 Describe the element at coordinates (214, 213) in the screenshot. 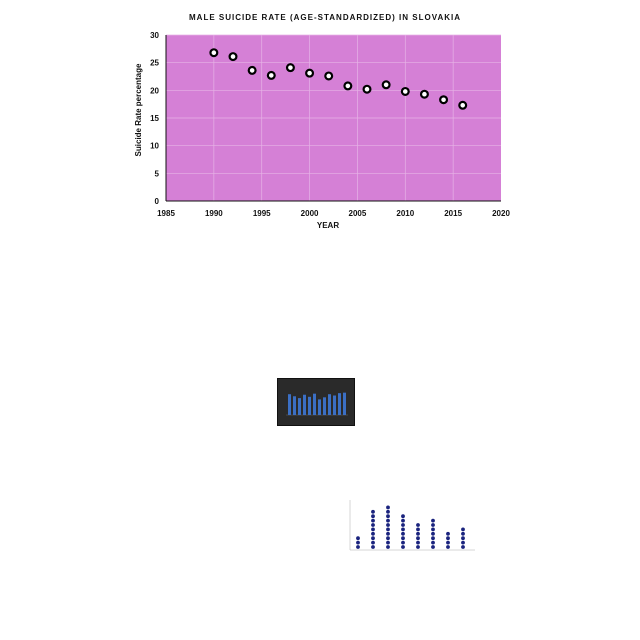

I see `x-tick-label: 1990` at that location.